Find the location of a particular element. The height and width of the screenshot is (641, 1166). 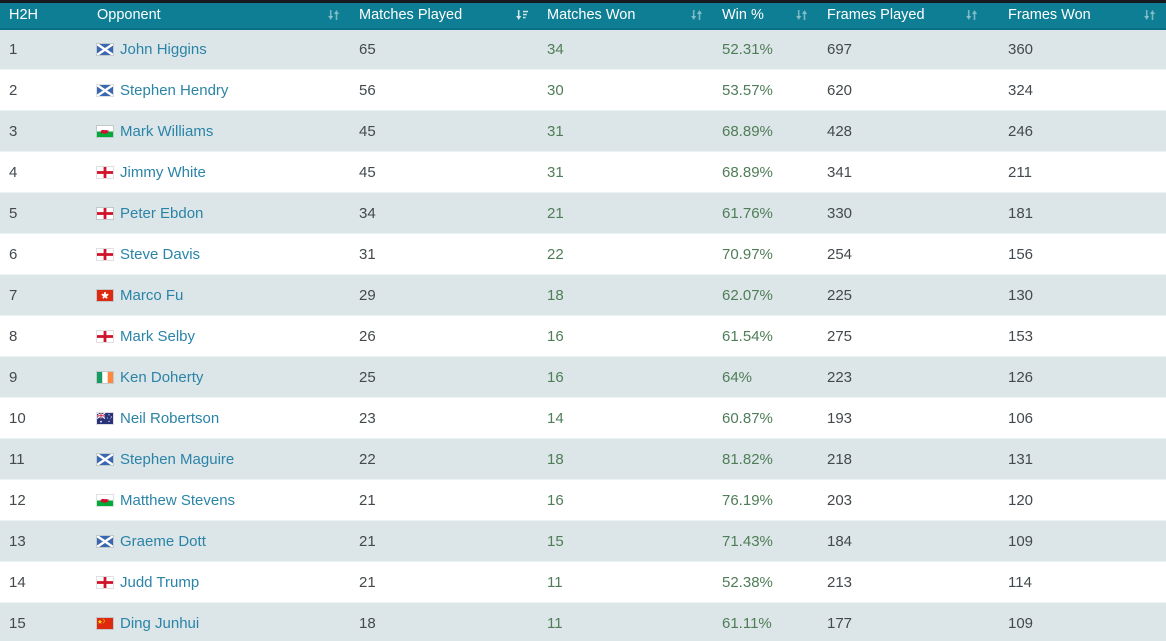

table-row: 13 Graeme Dott 21 15 71.43% 184 109 is located at coordinates (583, 541).